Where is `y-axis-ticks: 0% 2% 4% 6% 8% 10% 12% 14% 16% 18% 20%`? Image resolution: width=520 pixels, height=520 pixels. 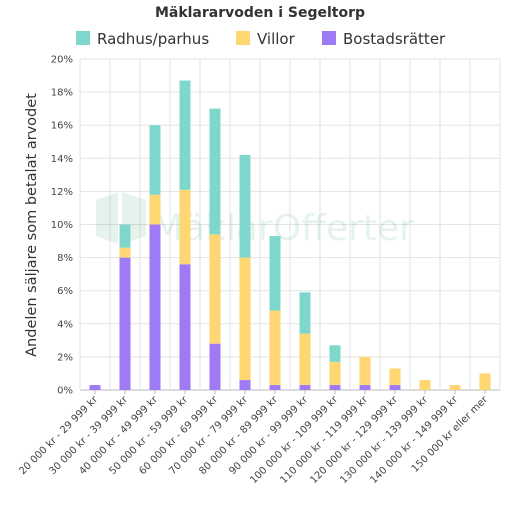 y-axis-ticks: 0% 2% 4% 6% 8% 10% 12% 14% 16% 18% 20% is located at coordinates (62, 226).